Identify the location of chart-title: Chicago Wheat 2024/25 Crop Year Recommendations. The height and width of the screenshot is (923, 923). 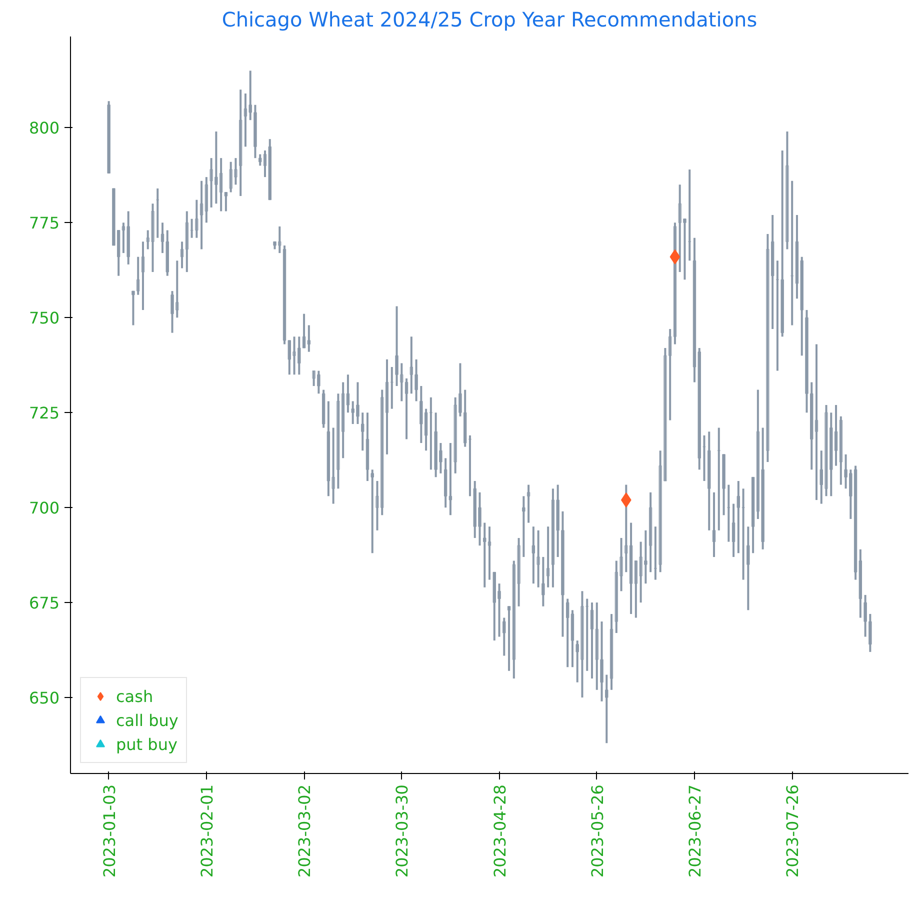
(490, 20).